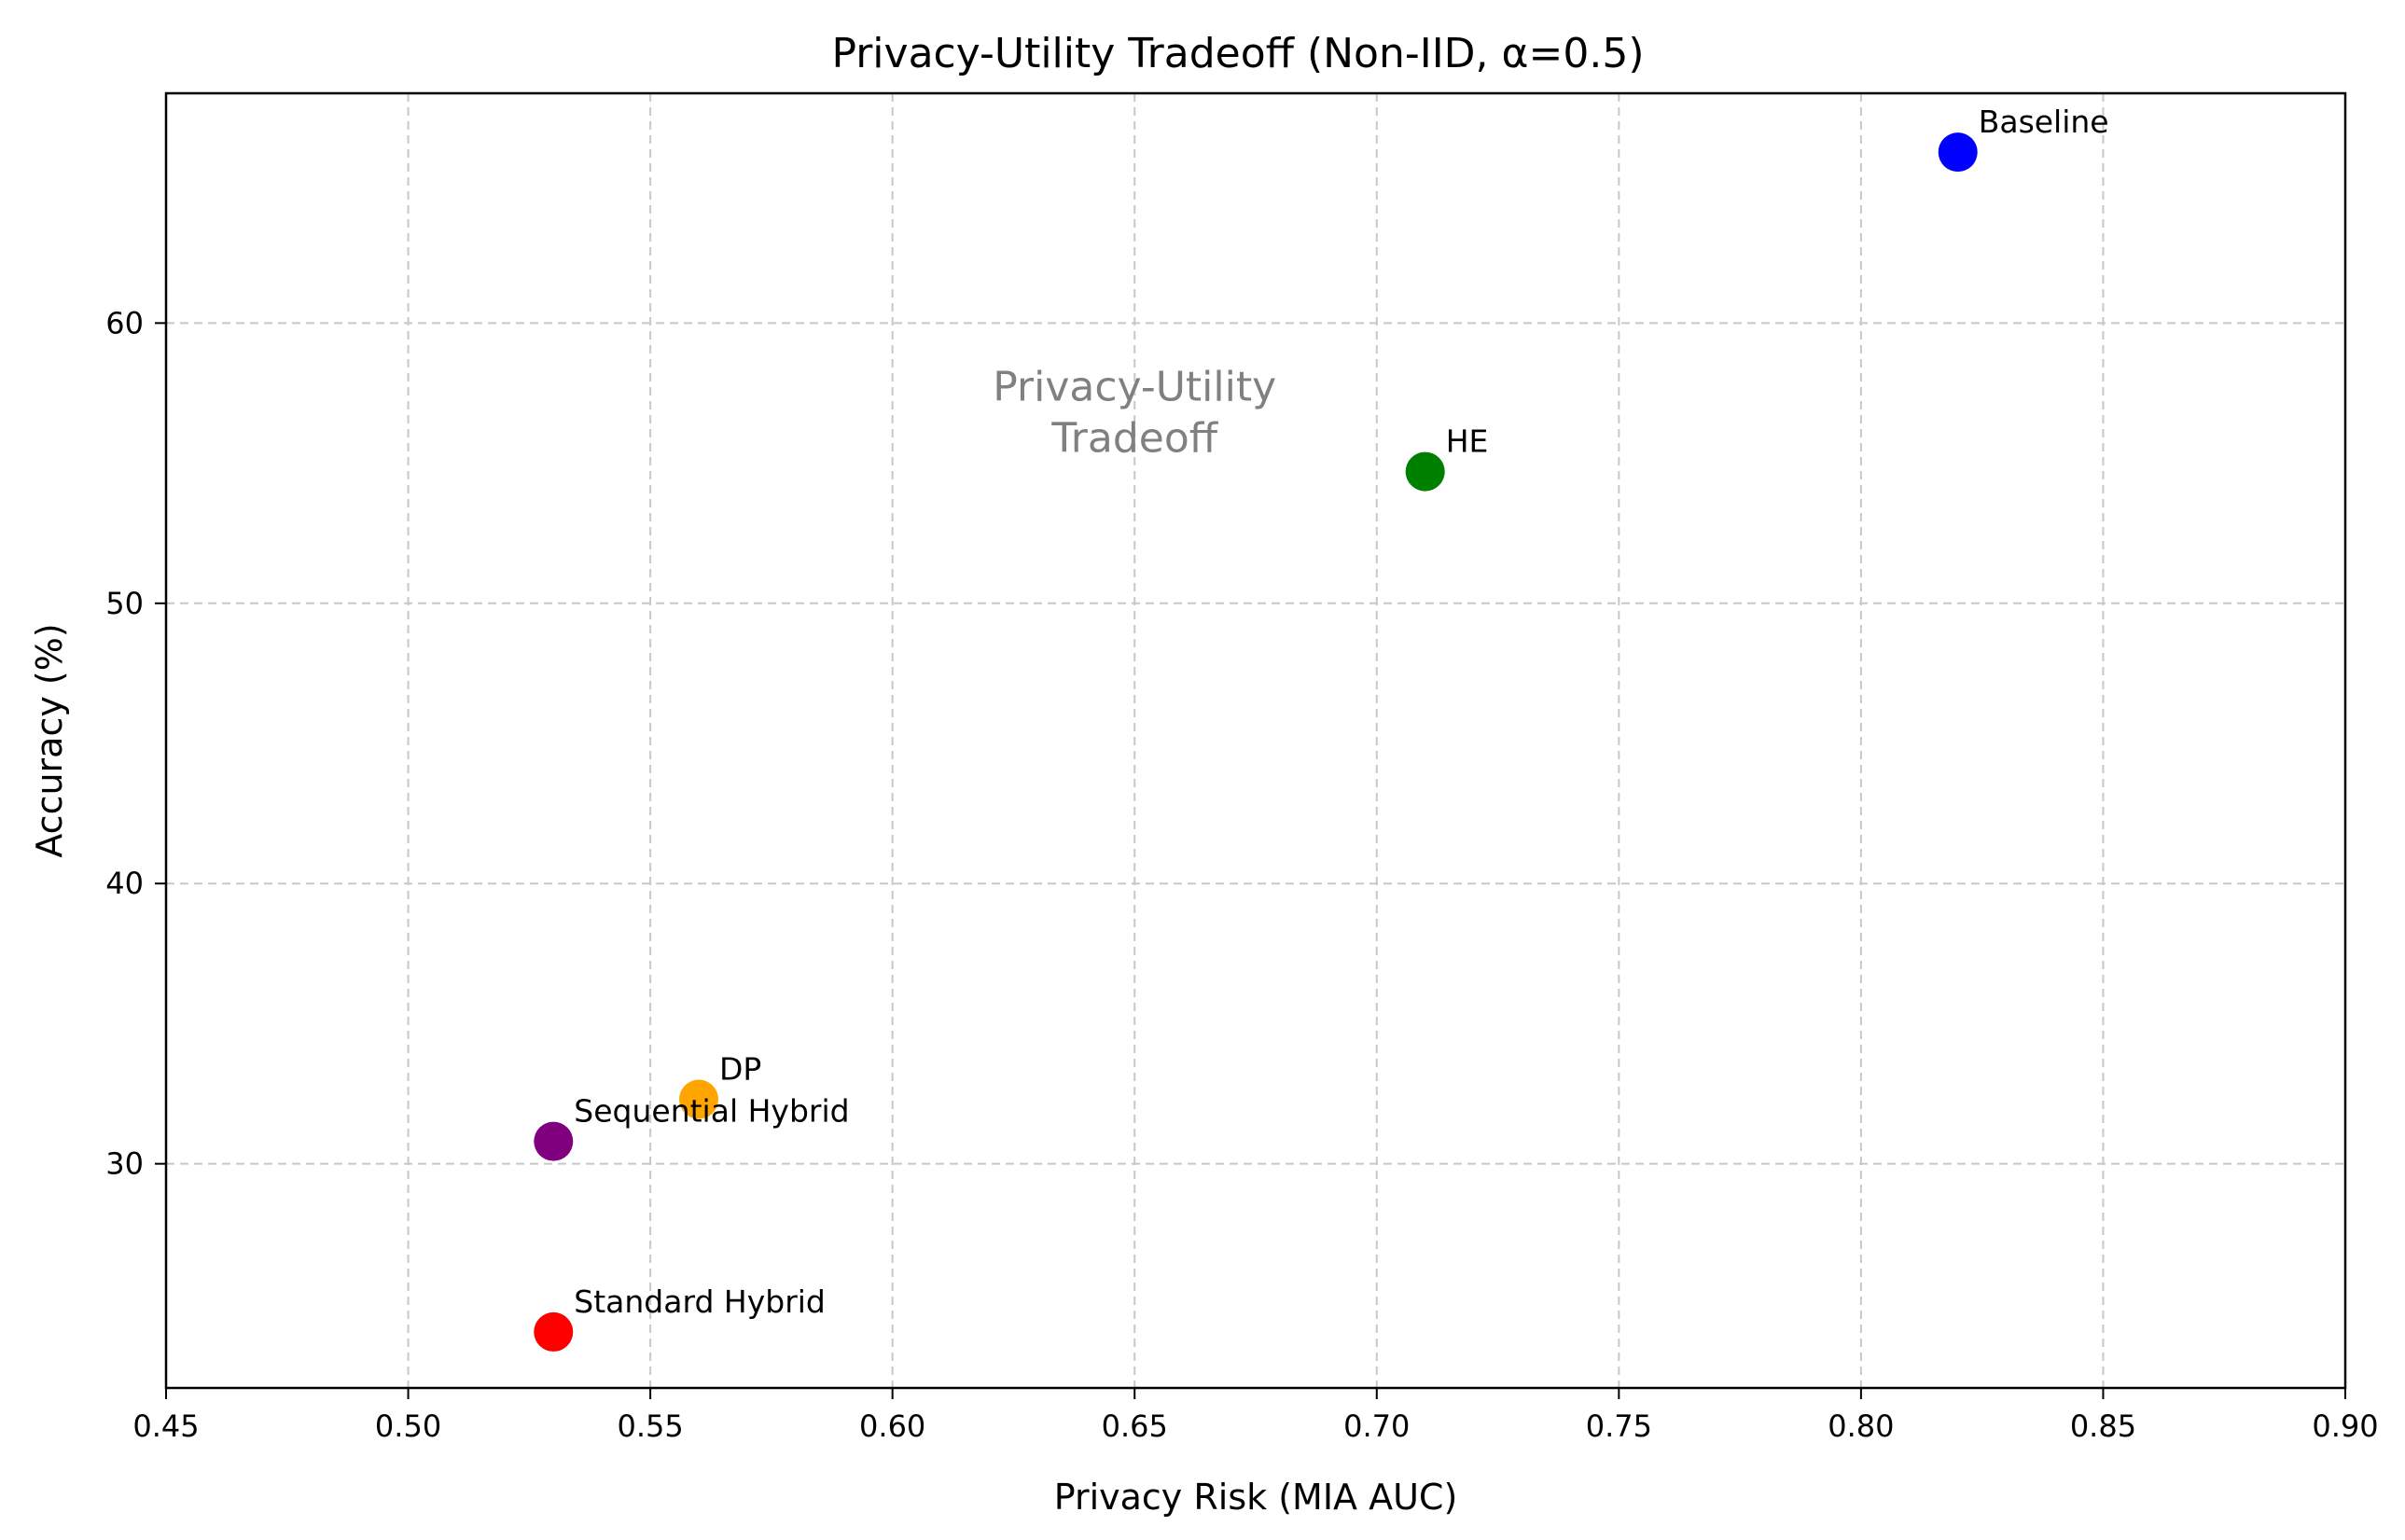  I want to click on point-label-he: HE, so click(1467, 441).